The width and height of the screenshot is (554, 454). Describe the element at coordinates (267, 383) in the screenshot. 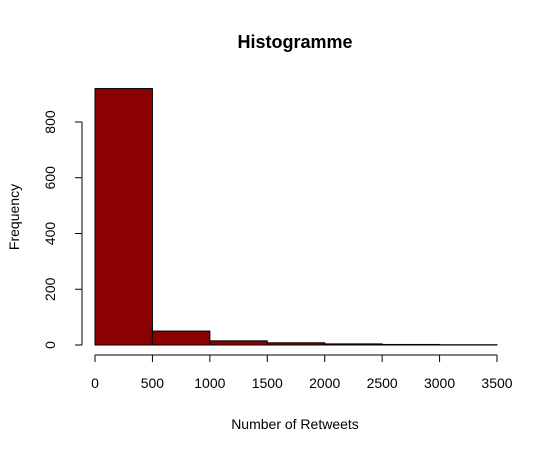

I see `x-tick-label: 1500` at that location.